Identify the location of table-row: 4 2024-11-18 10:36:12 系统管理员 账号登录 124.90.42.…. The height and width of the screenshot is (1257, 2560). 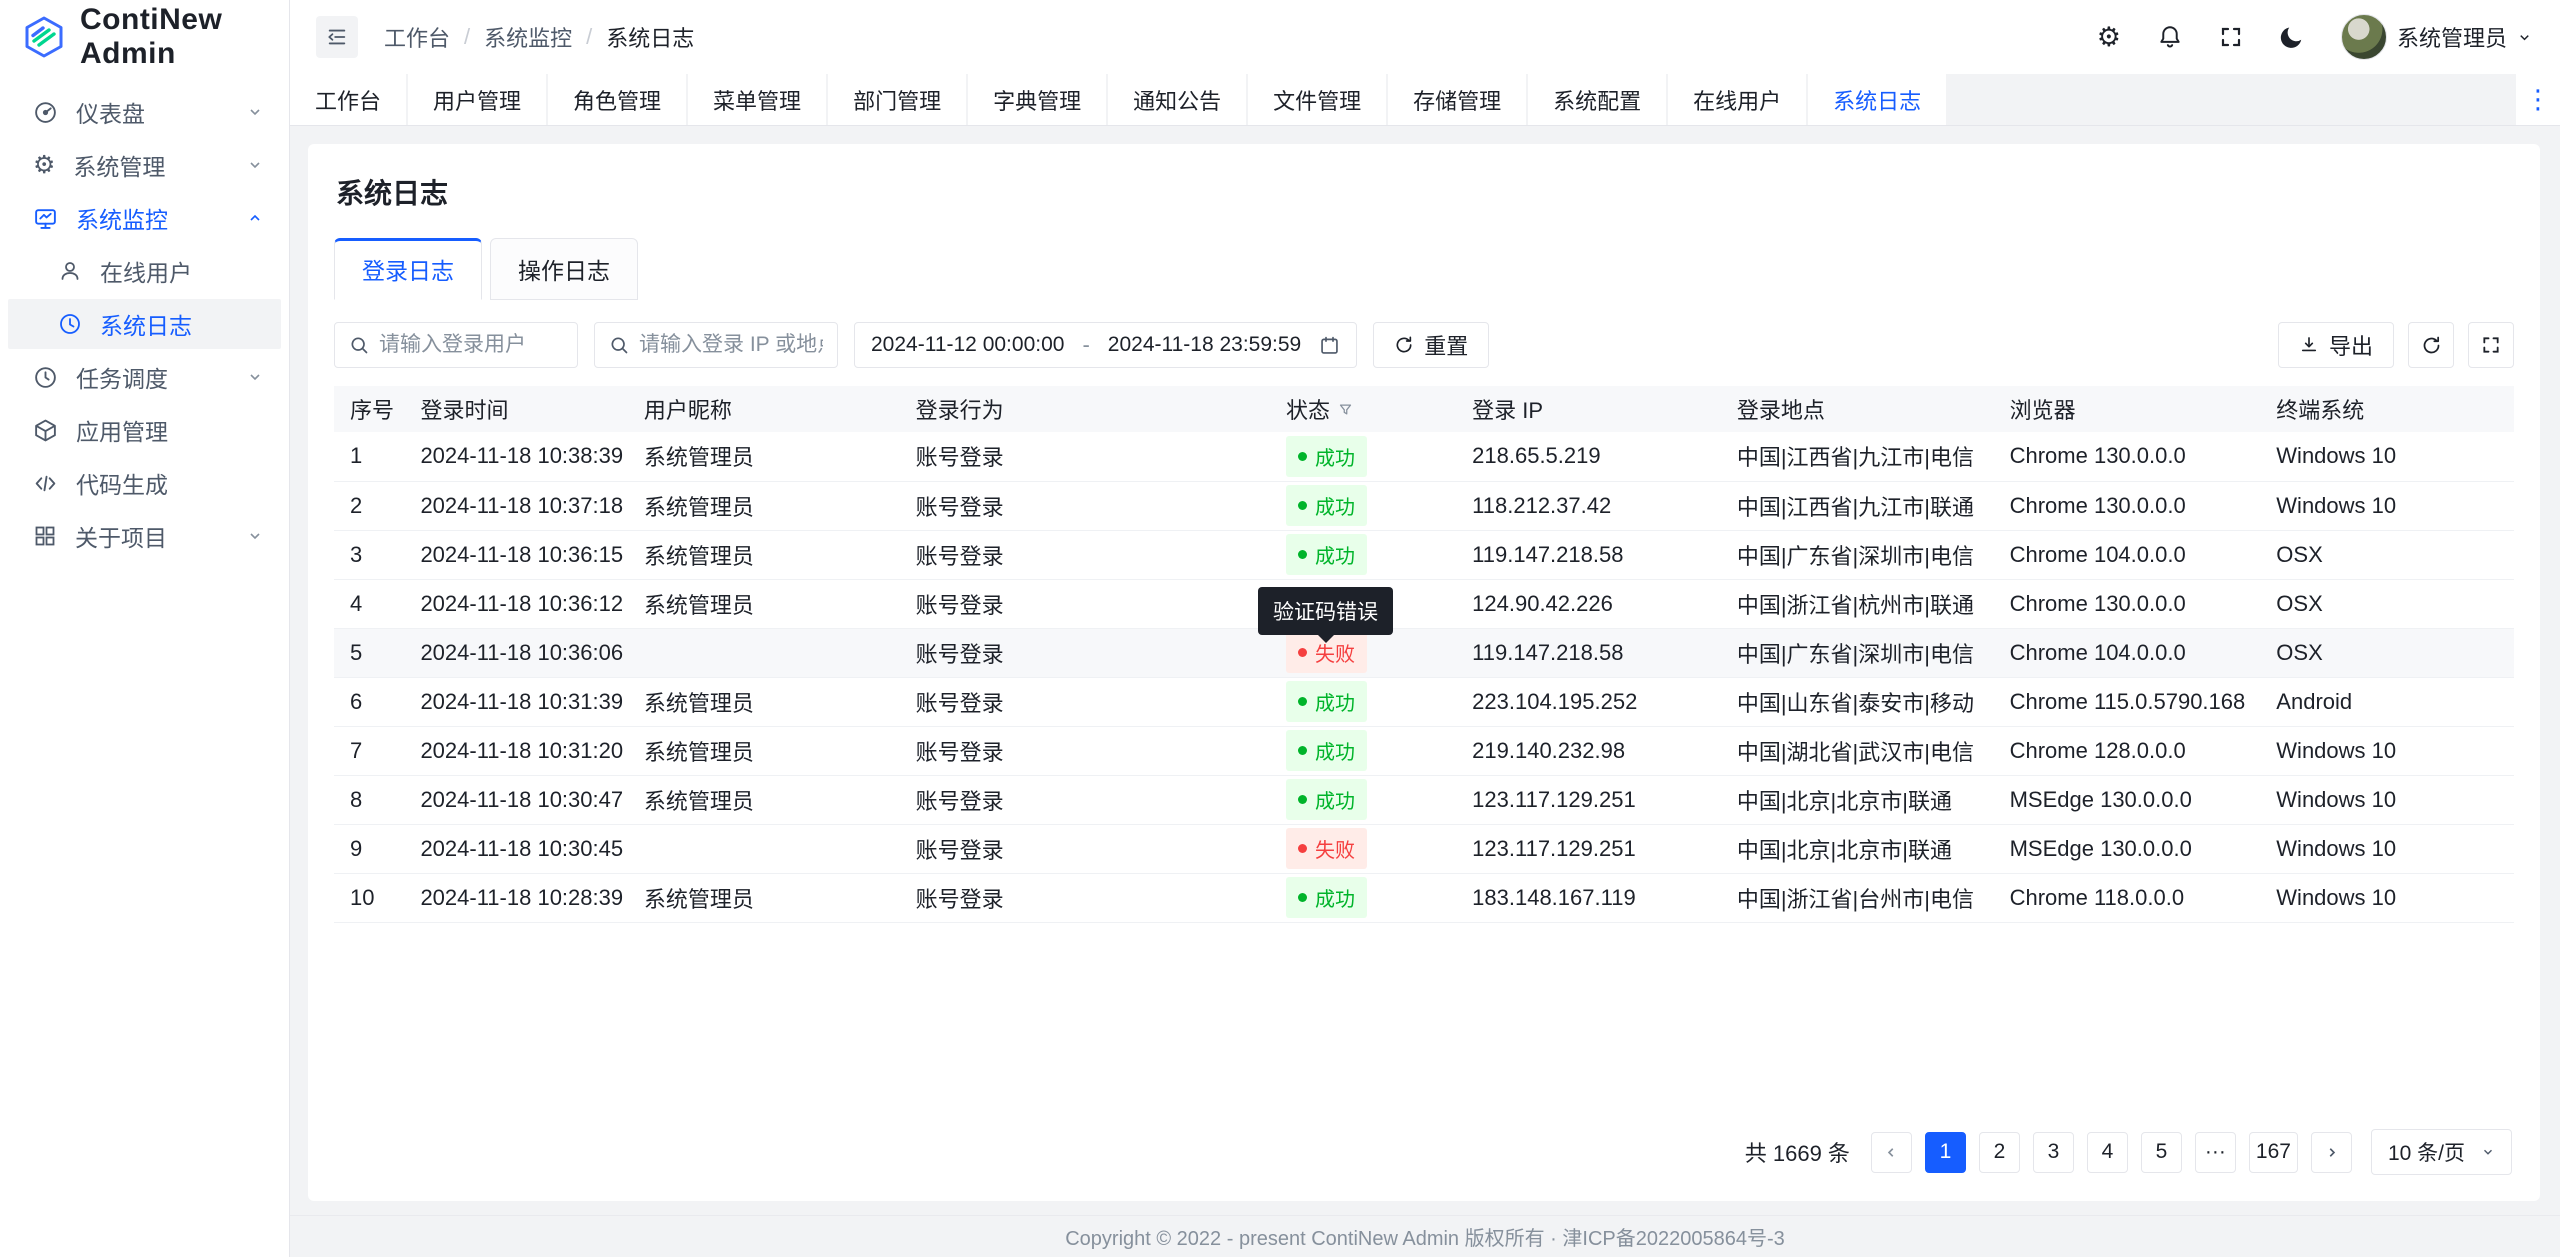
(1424, 604).